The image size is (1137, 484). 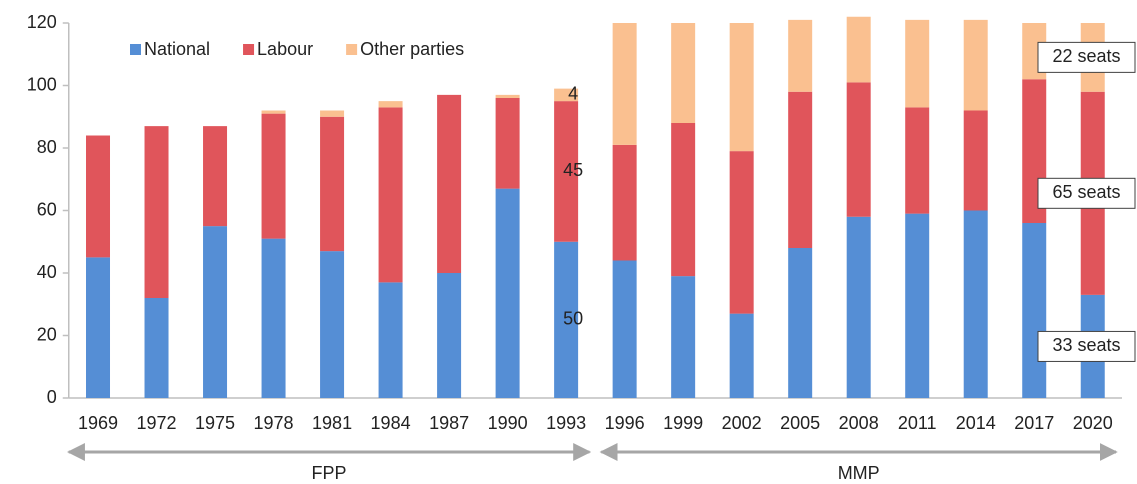 I want to click on value-label: 65 seats, so click(x=1086, y=192).